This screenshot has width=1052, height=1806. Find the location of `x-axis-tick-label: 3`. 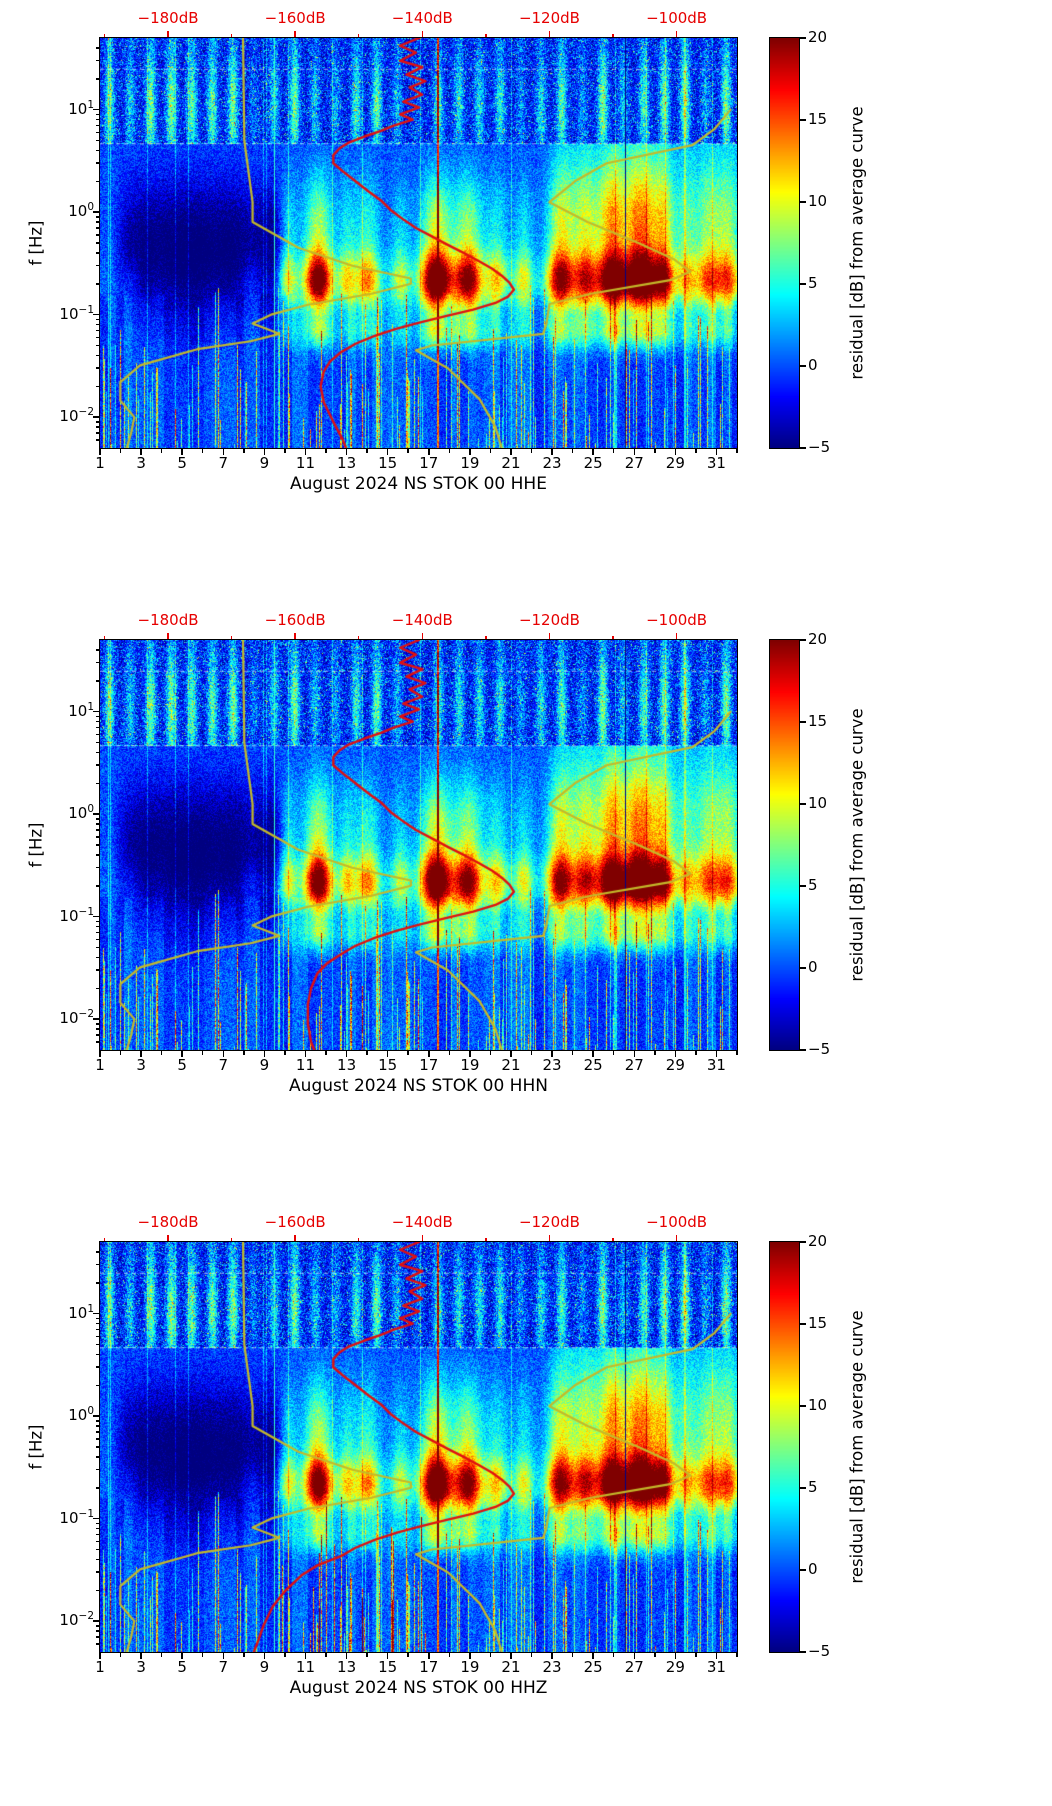

x-axis-tick-label: 3 is located at coordinates (141, 463).